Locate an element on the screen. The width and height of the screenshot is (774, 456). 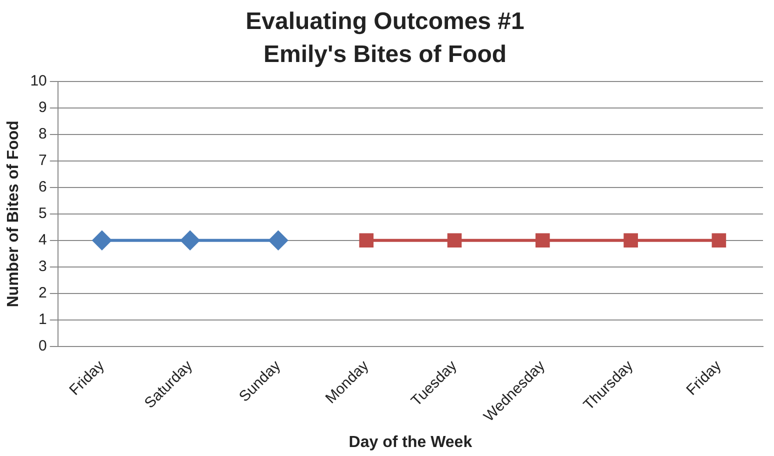
y-axis-title: Number of Bites of Food is located at coordinates (13, 214).